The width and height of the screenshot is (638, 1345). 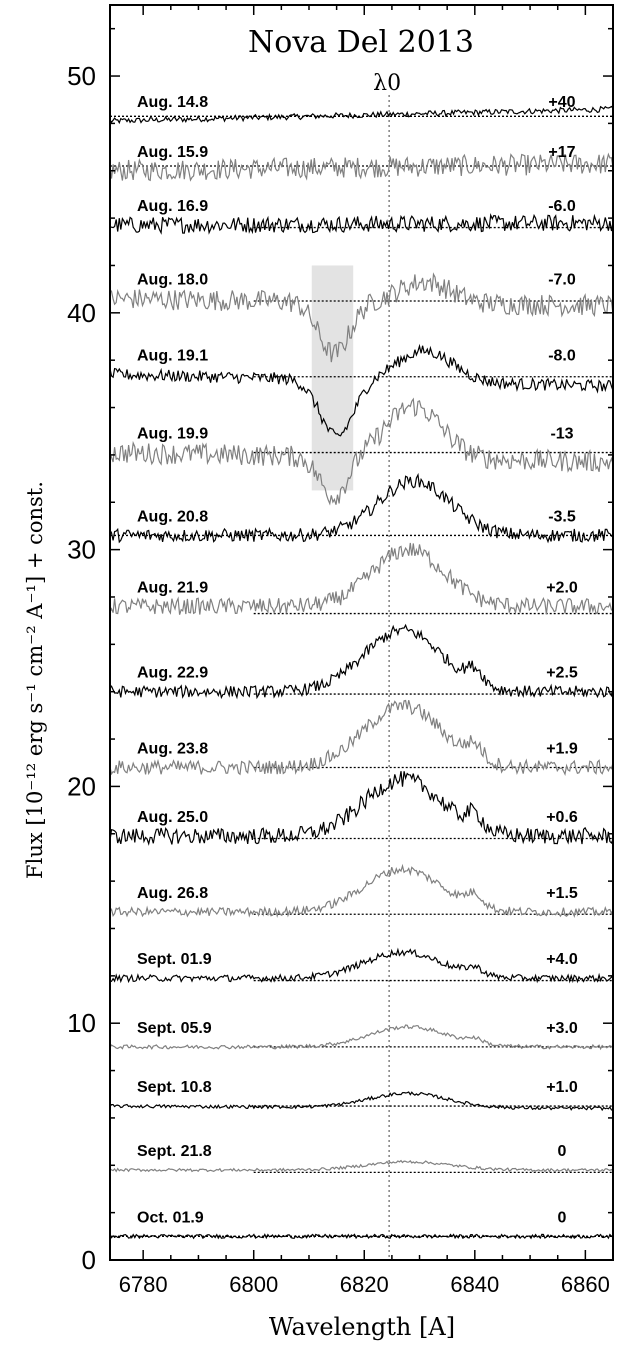 What do you see at coordinates (387, 83) in the screenshot?
I see `lambda0-label: λ0` at bounding box center [387, 83].